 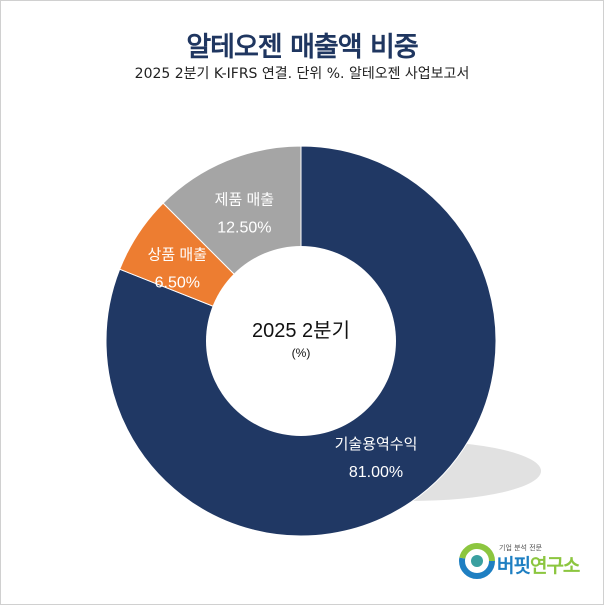 I want to click on value-label-1: 6.50%, so click(x=177, y=283).